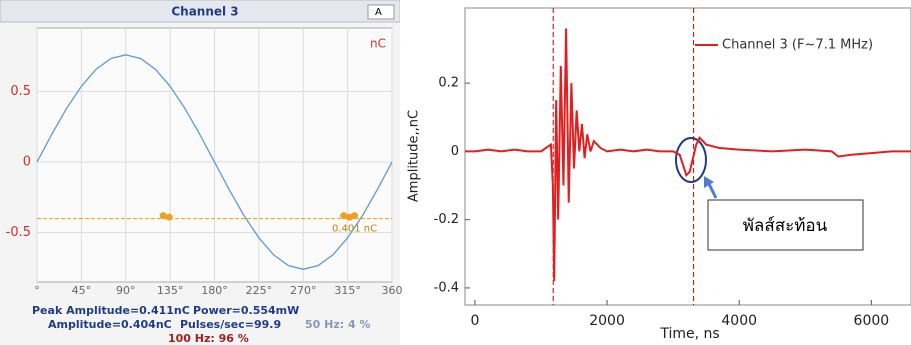 The image size is (911, 345). I want to click on arrow-head, so click(709, 182).